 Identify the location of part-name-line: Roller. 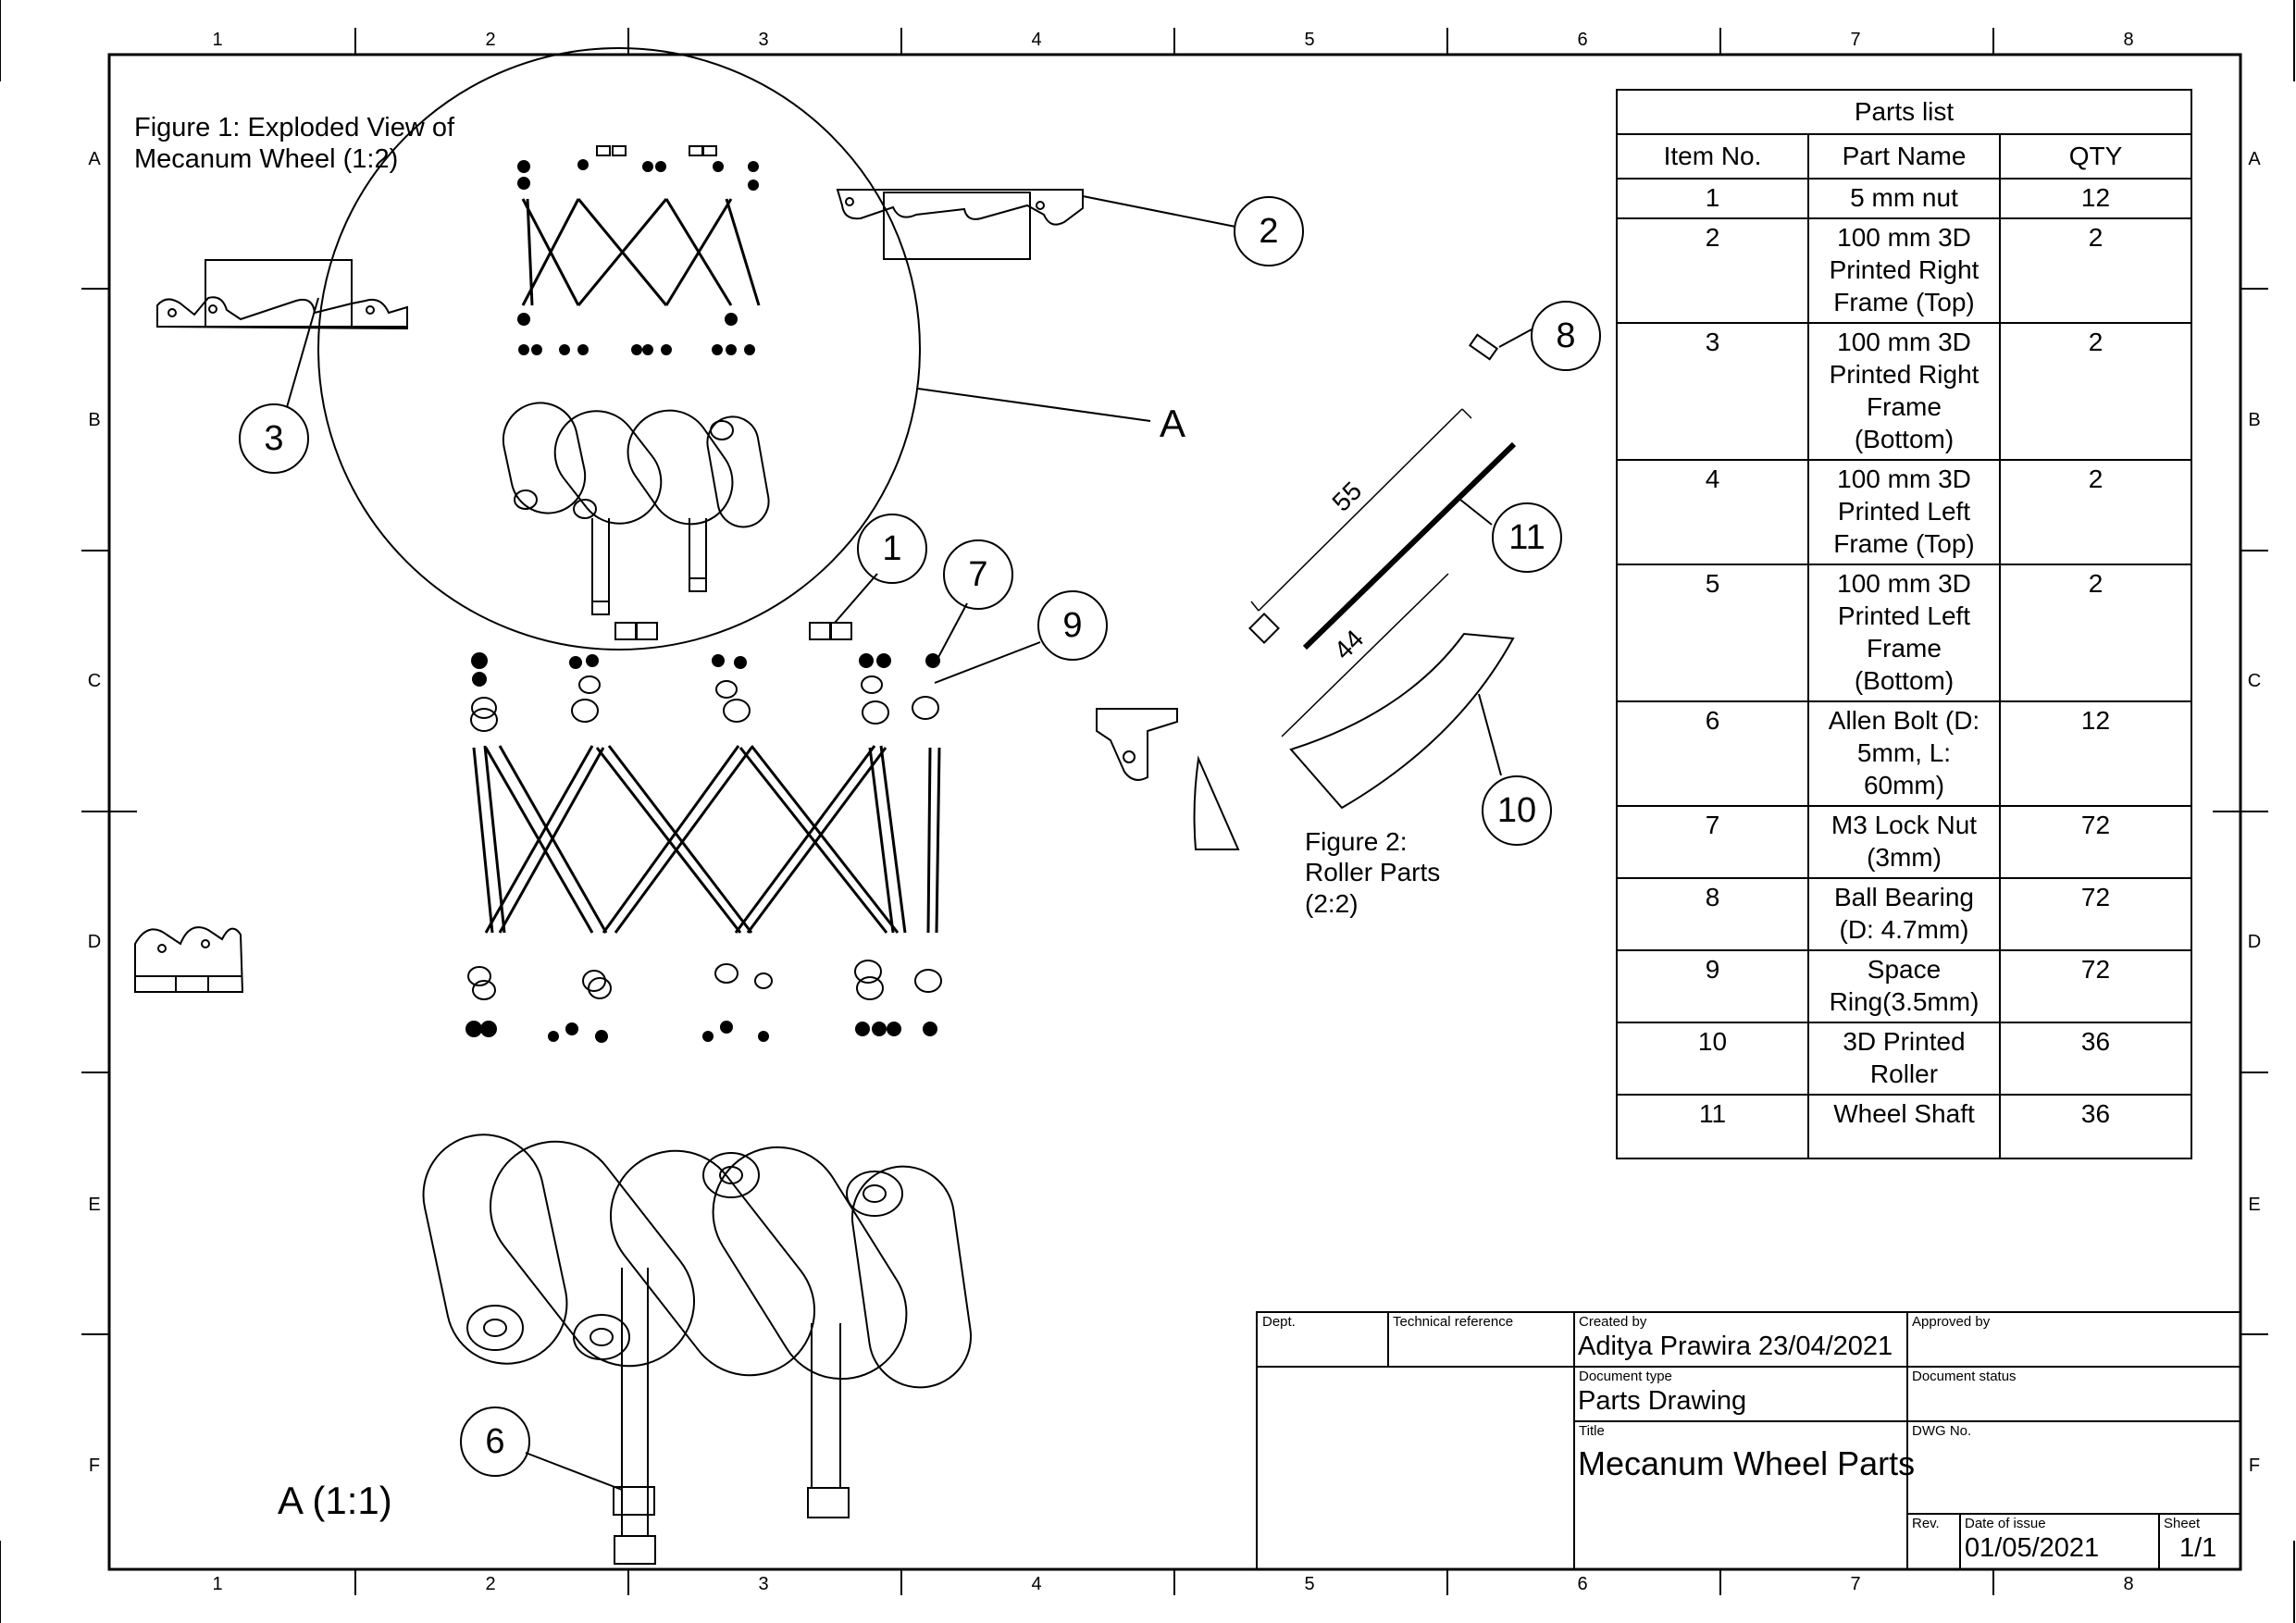
(1904, 1073).